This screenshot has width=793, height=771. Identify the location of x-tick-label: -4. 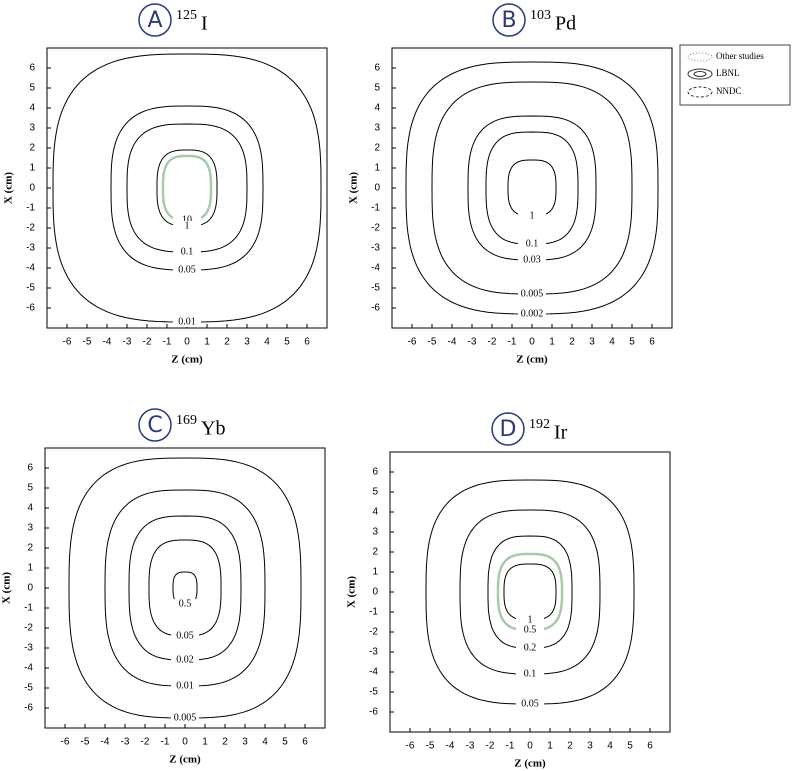
(105, 742).